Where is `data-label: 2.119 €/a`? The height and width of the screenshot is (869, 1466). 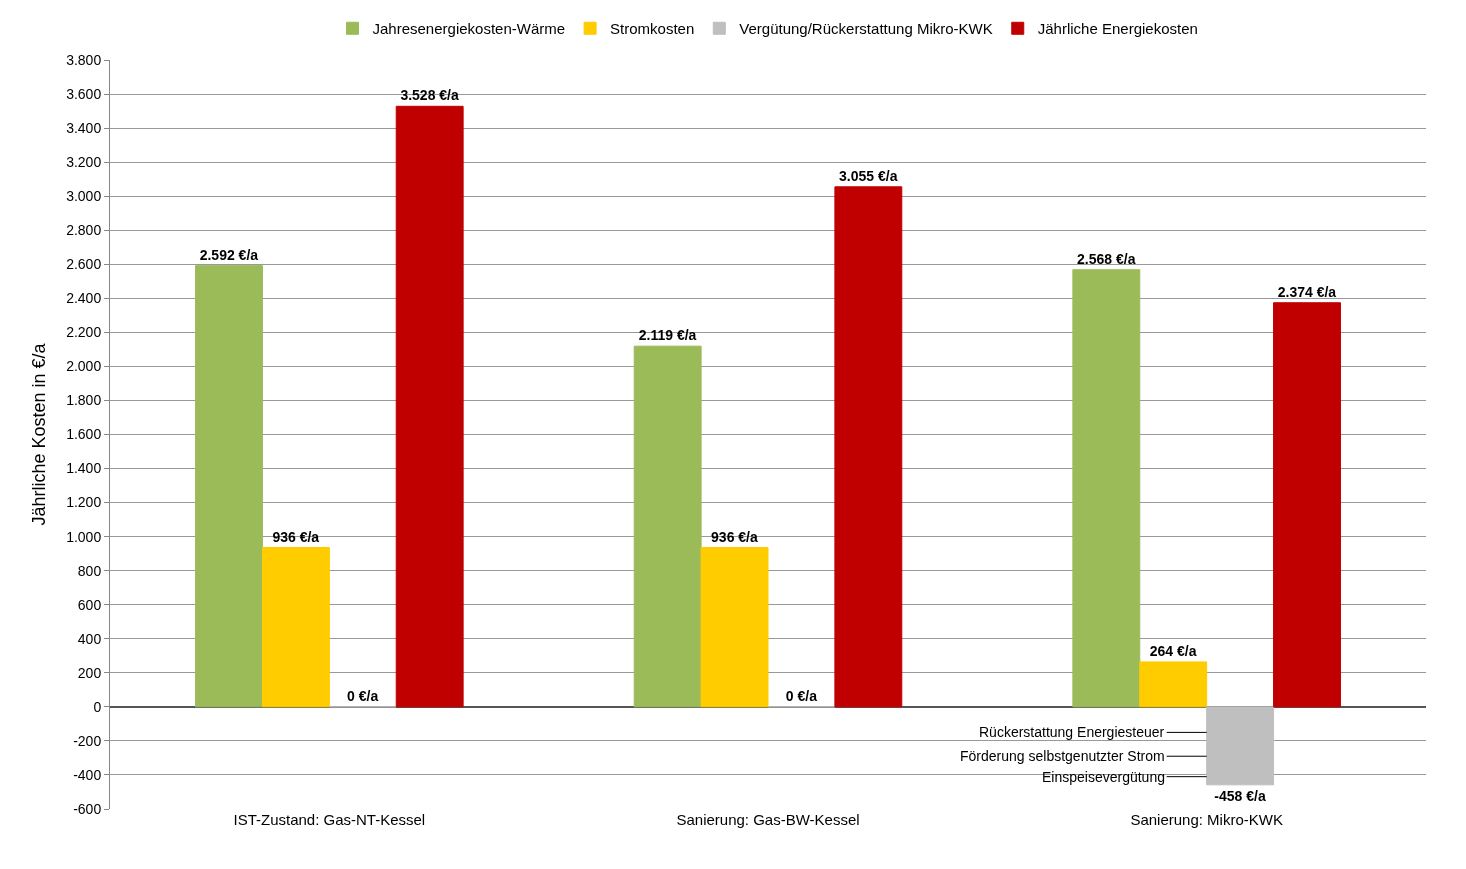
data-label: 2.119 €/a is located at coordinates (667, 335).